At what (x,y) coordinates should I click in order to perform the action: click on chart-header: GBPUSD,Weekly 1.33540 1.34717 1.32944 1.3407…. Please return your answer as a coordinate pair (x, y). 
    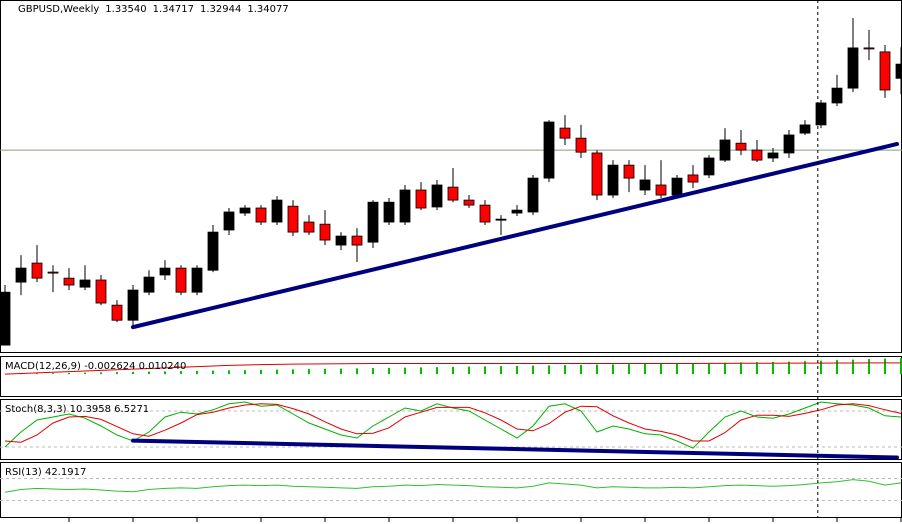
    Looking at the image, I should click on (153, 9).